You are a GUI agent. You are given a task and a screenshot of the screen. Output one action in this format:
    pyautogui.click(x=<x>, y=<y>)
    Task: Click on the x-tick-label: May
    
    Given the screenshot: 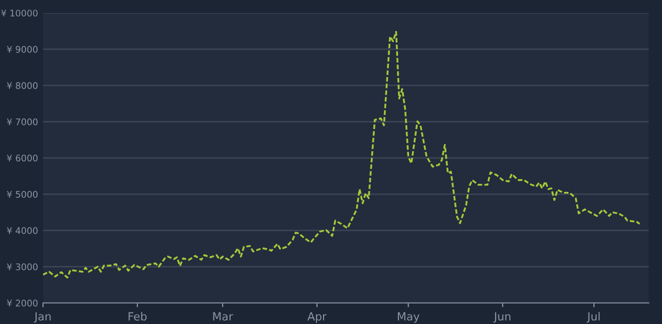 What is the action you would take?
    pyautogui.click(x=409, y=317)
    